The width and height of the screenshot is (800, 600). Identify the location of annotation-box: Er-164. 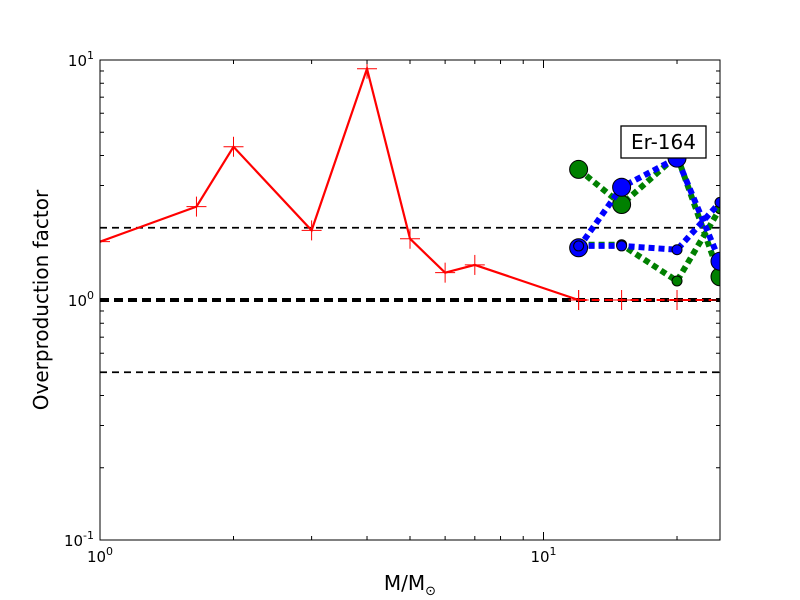
(663, 142).